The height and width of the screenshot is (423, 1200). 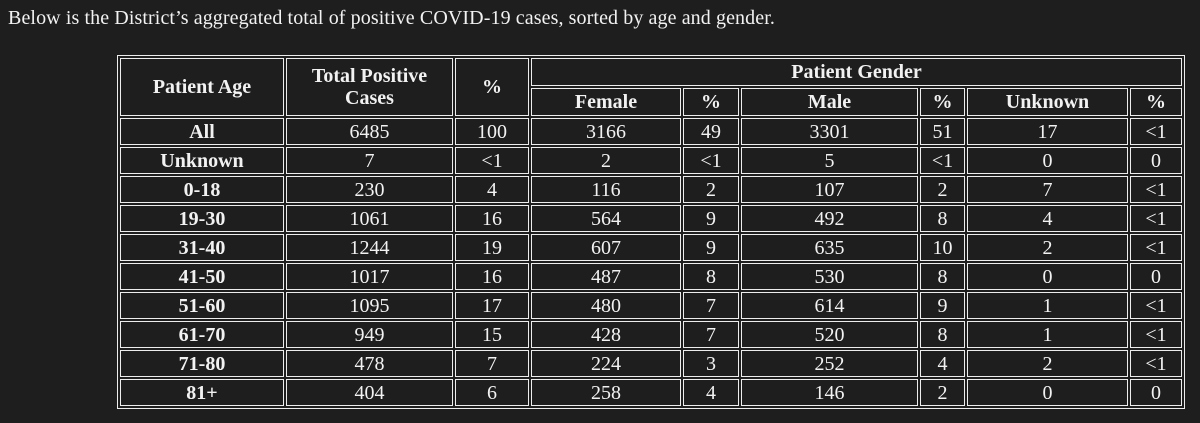 What do you see at coordinates (202, 160) in the screenshot?
I see `age-cell: Unknown` at bounding box center [202, 160].